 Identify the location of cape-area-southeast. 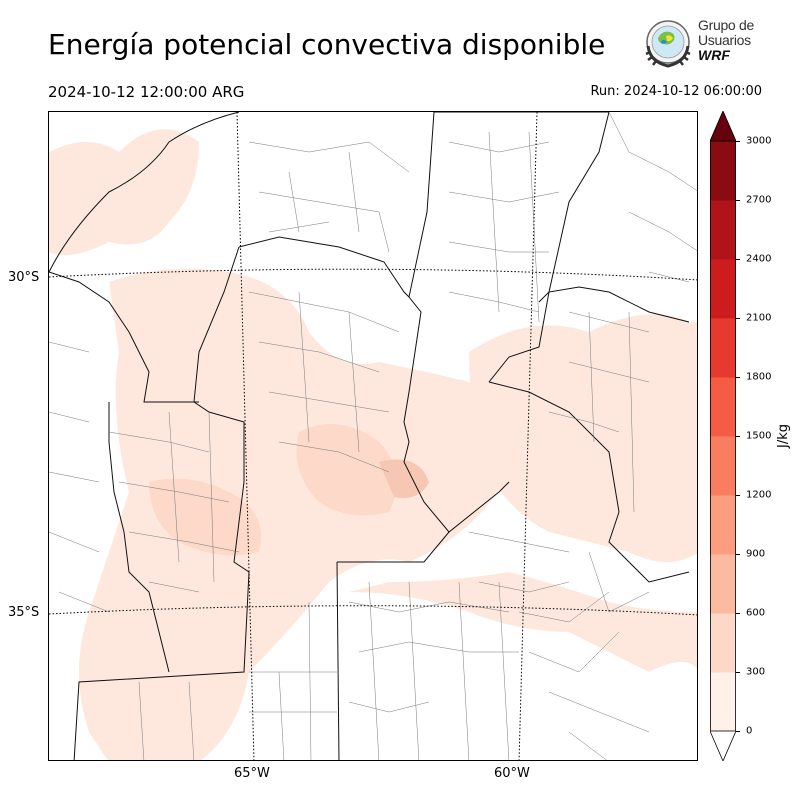
(523, 622).